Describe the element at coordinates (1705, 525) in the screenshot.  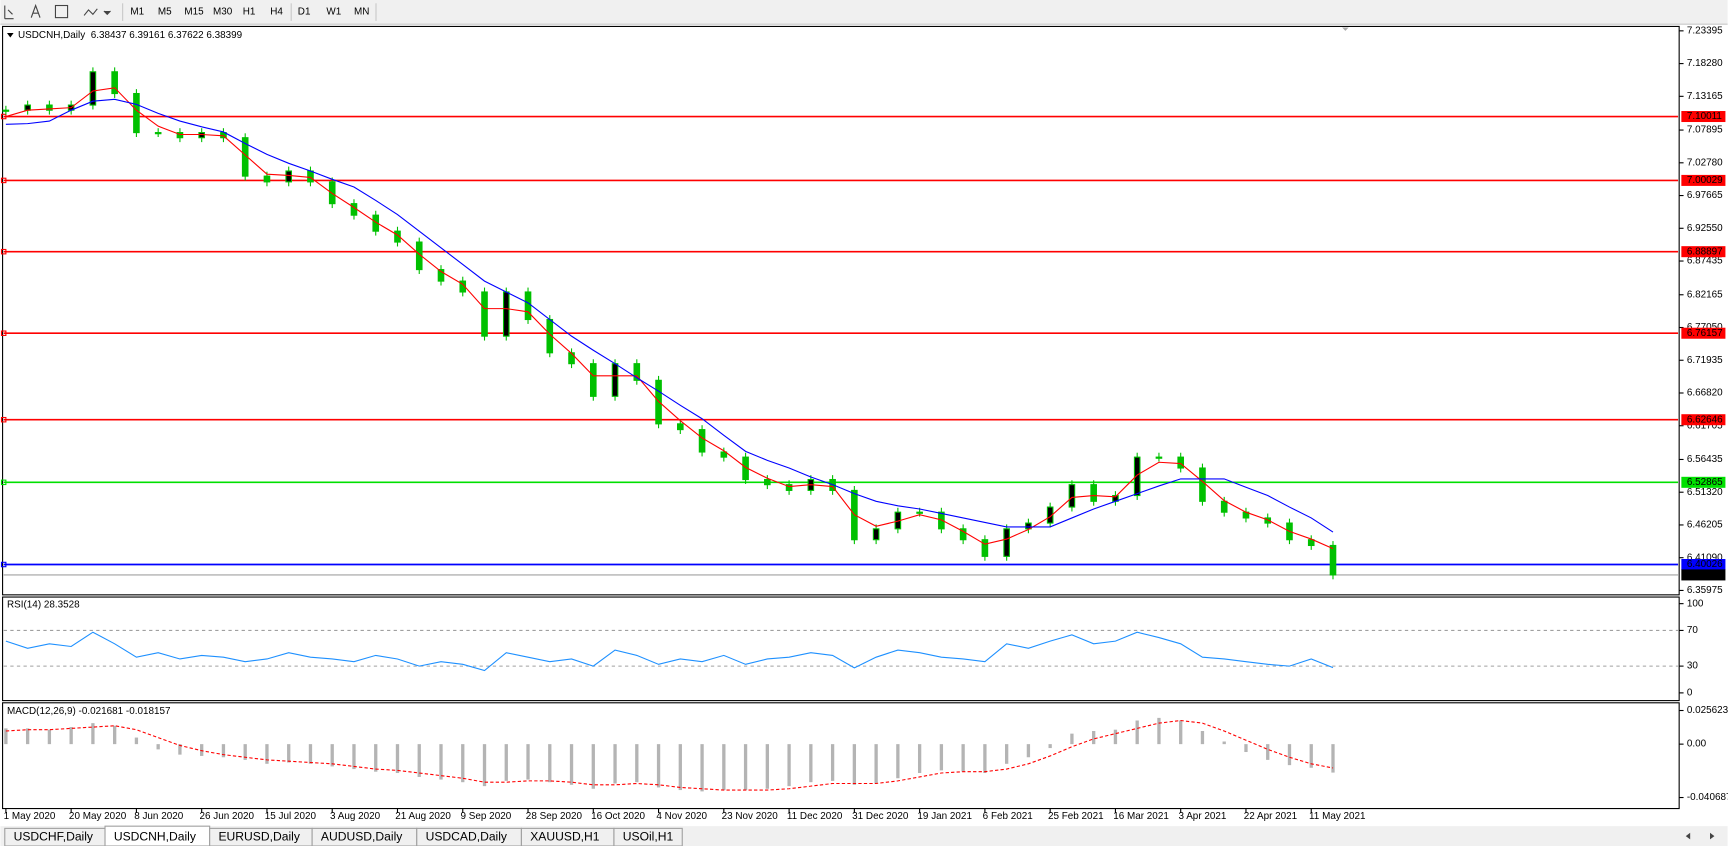
I see `y-tick-label: 6.46205` at that location.